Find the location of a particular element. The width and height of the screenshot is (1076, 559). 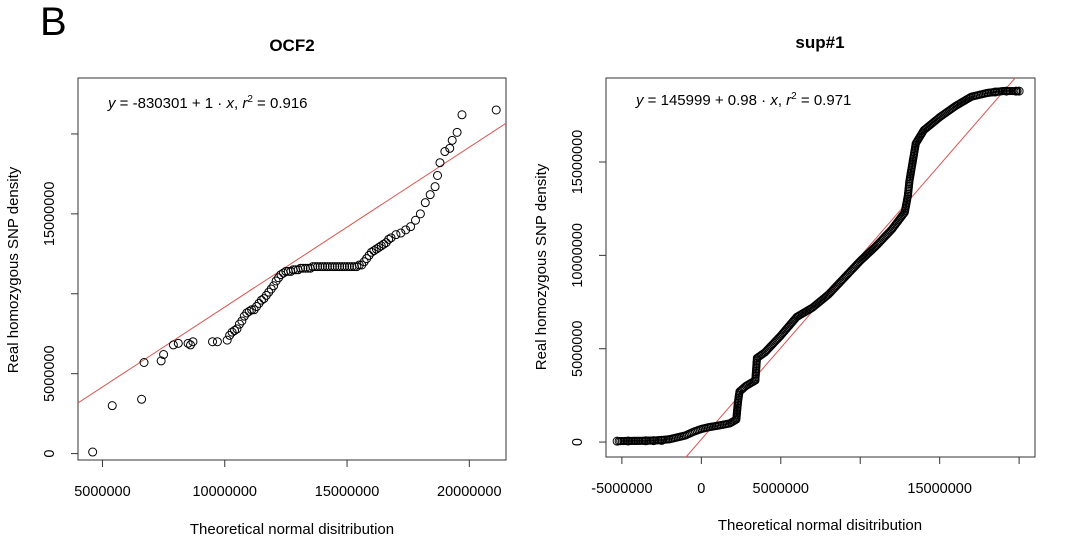

x-tick-label: 0 is located at coordinates (701, 489).